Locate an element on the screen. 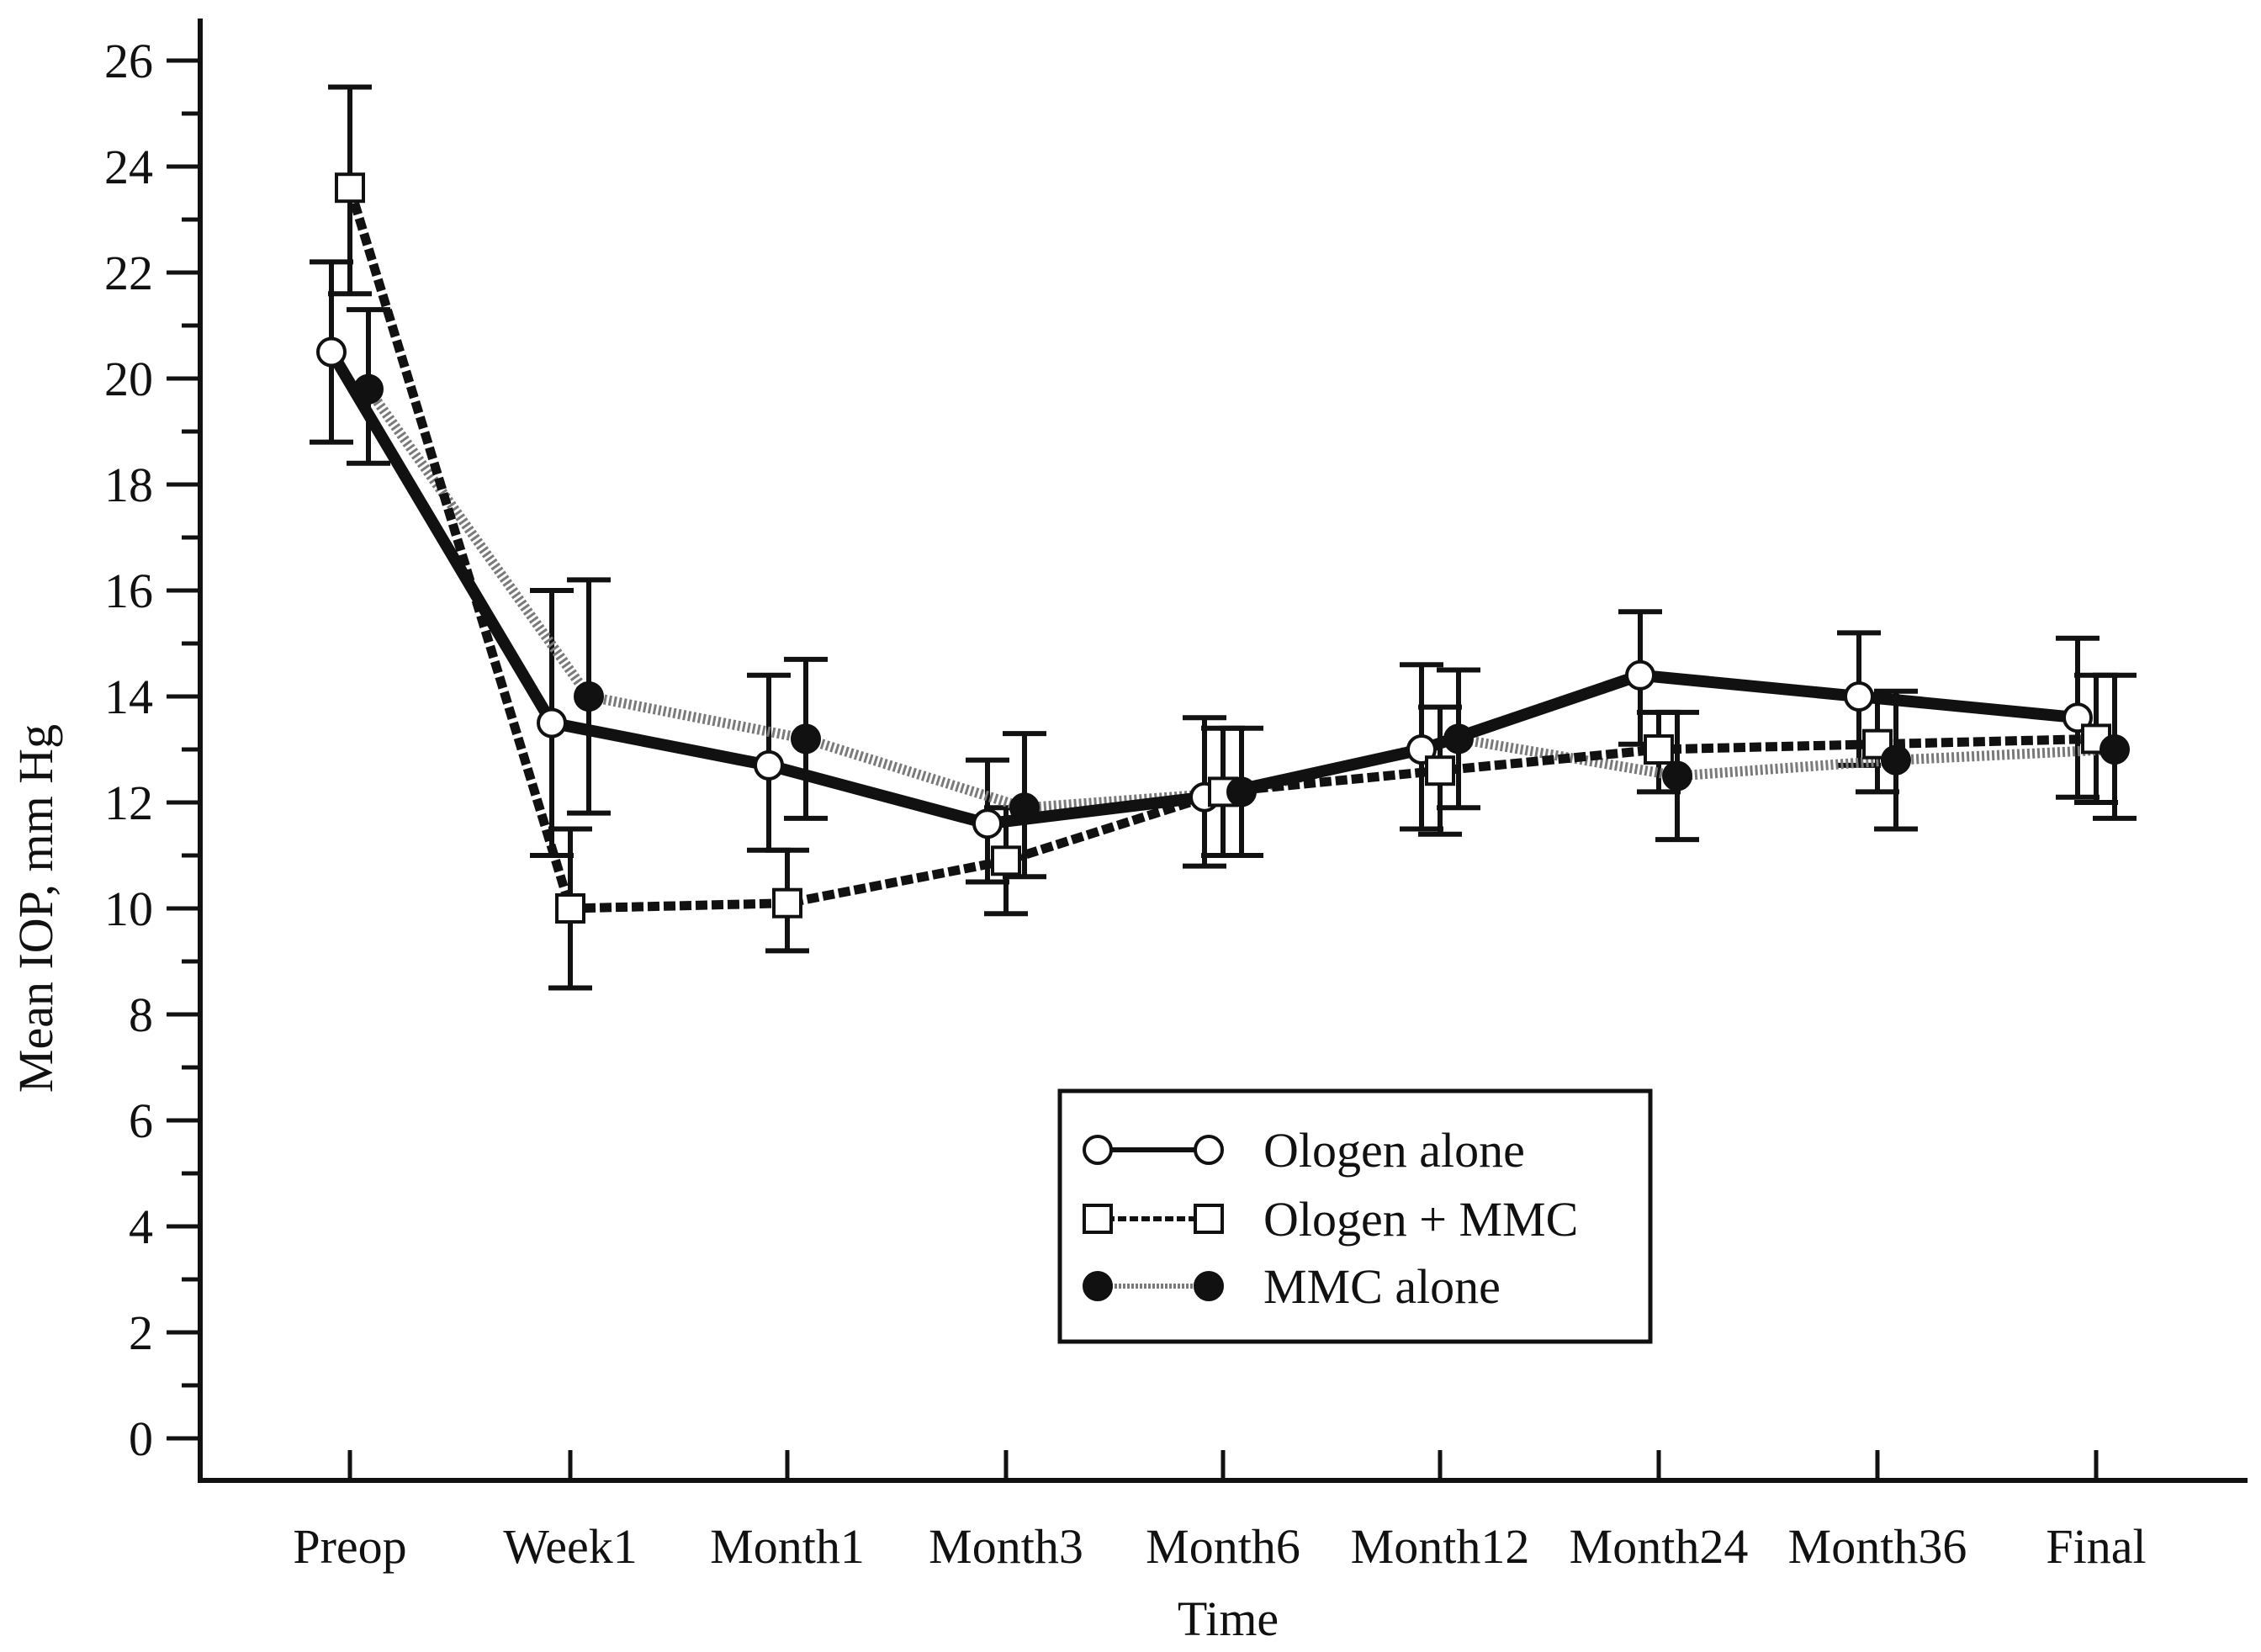  x-axis-title: Time is located at coordinates (1228, 1618).